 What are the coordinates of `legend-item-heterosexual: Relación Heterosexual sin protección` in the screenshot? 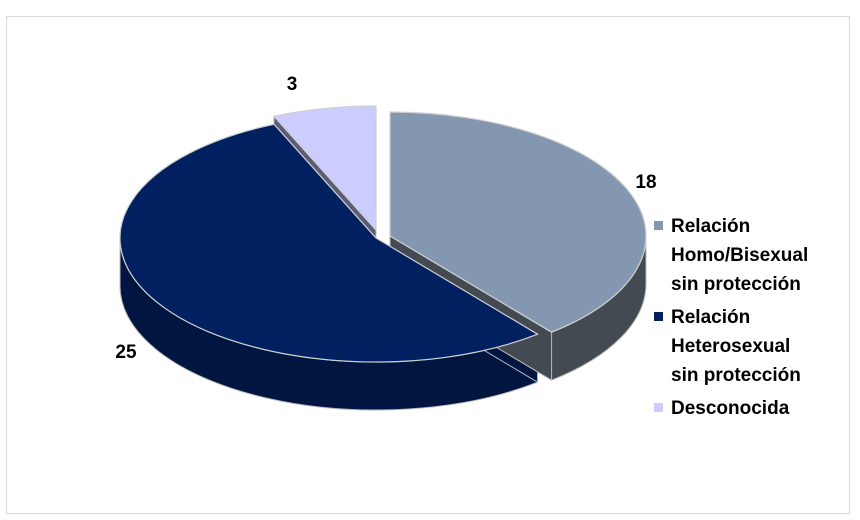 It's located at (749, 346).